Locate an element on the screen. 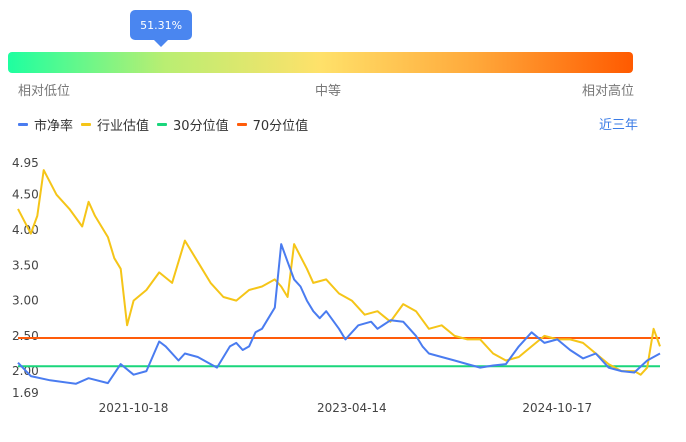  legend-label-pb: 市净率 is located at coordinates (54, 126).